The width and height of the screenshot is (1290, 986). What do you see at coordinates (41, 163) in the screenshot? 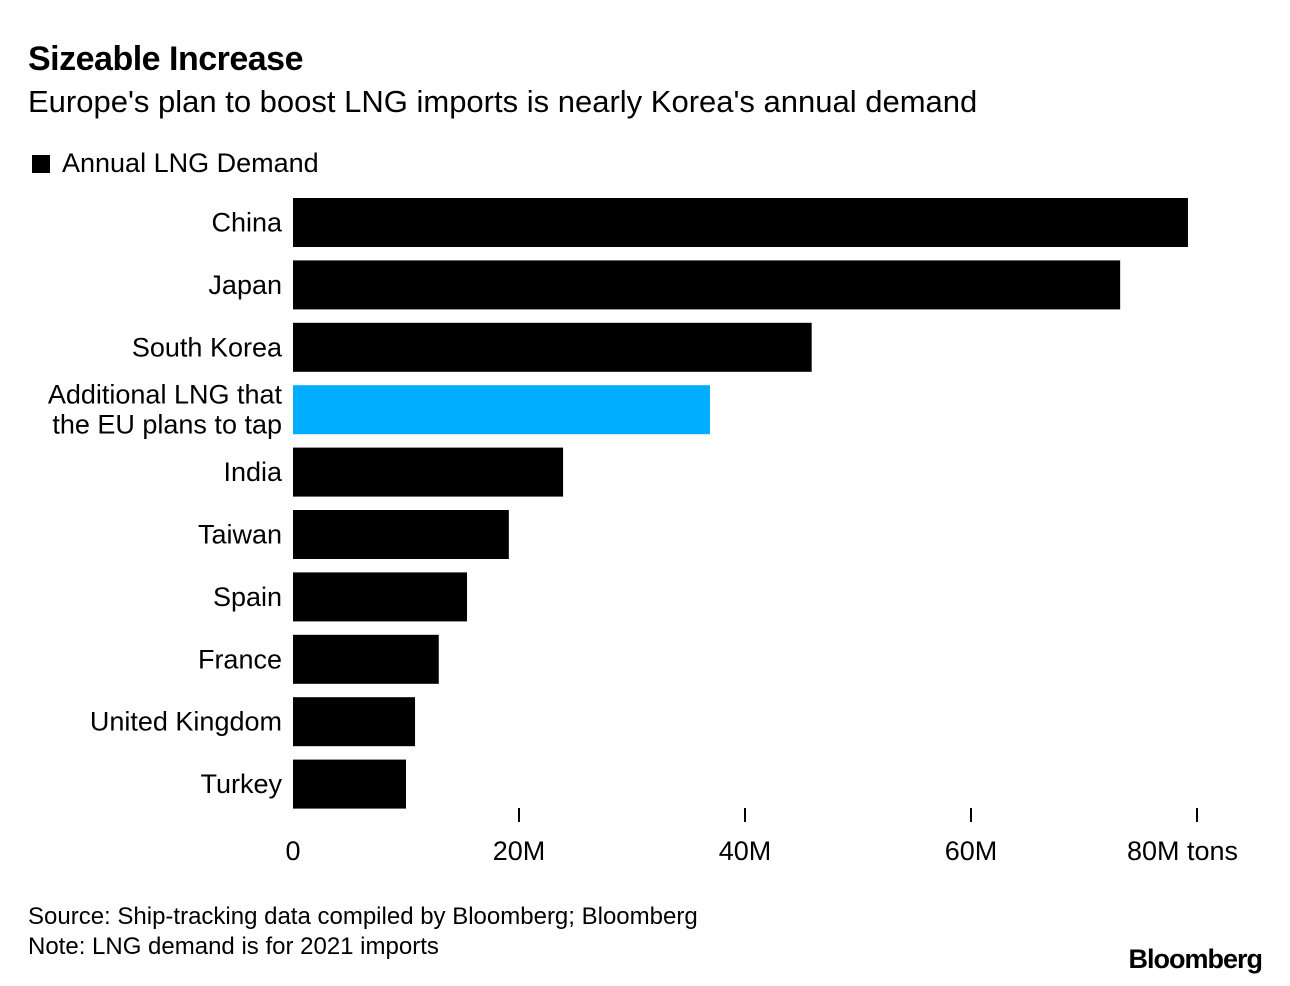
I see `legend-swatch` at bounding box center [41, 163].